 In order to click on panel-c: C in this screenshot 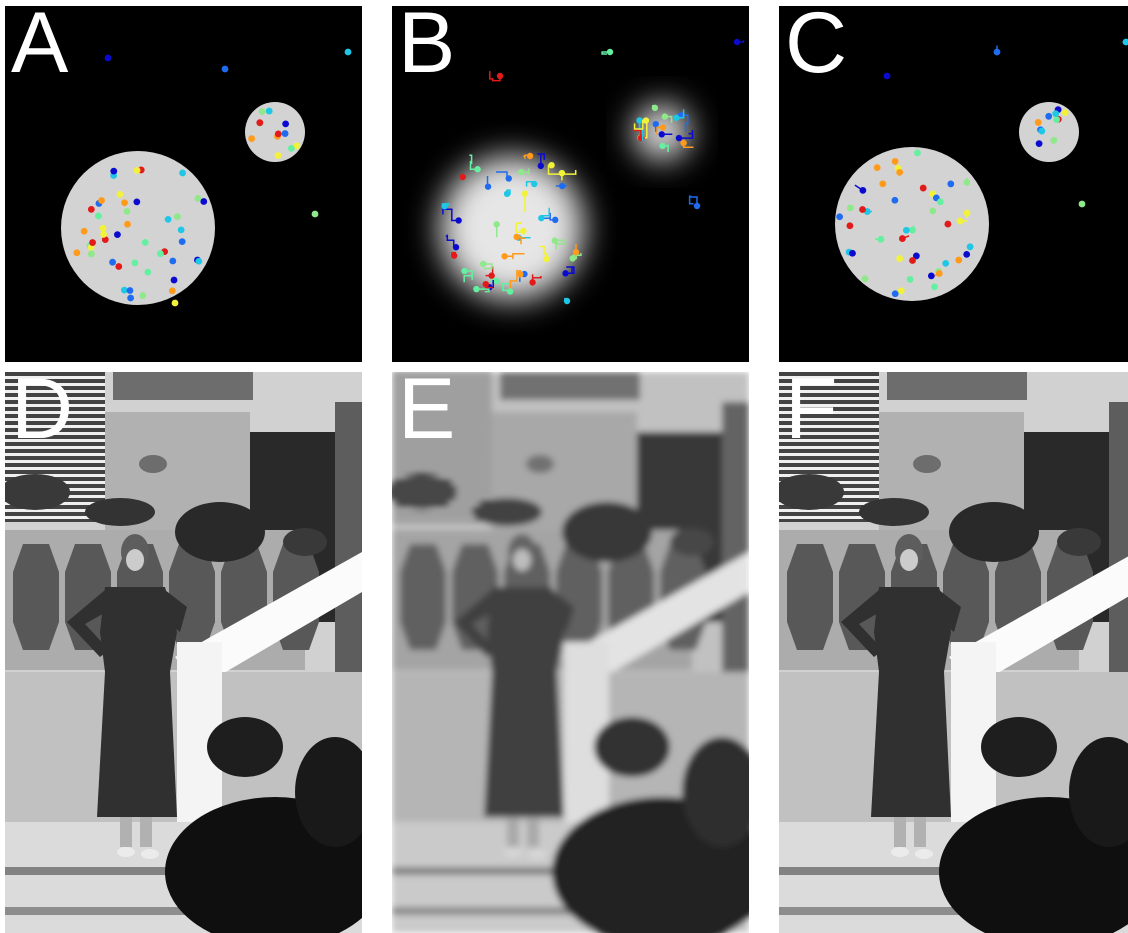, I will do `click(953, 184)`.